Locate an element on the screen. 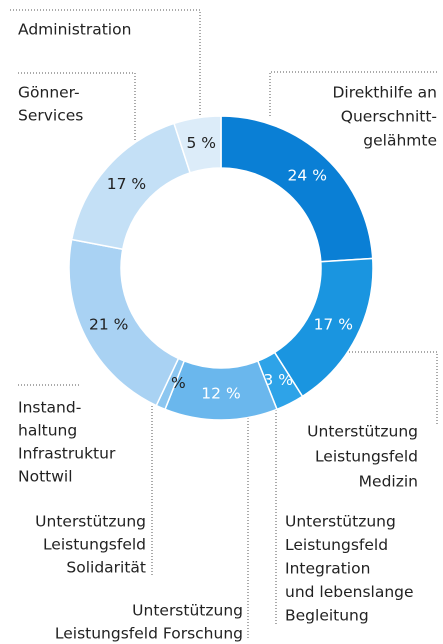 Image resolution: width=443 pixels, height=644 pixels. category-label: Nottwil is located at coordinates (45, 477).